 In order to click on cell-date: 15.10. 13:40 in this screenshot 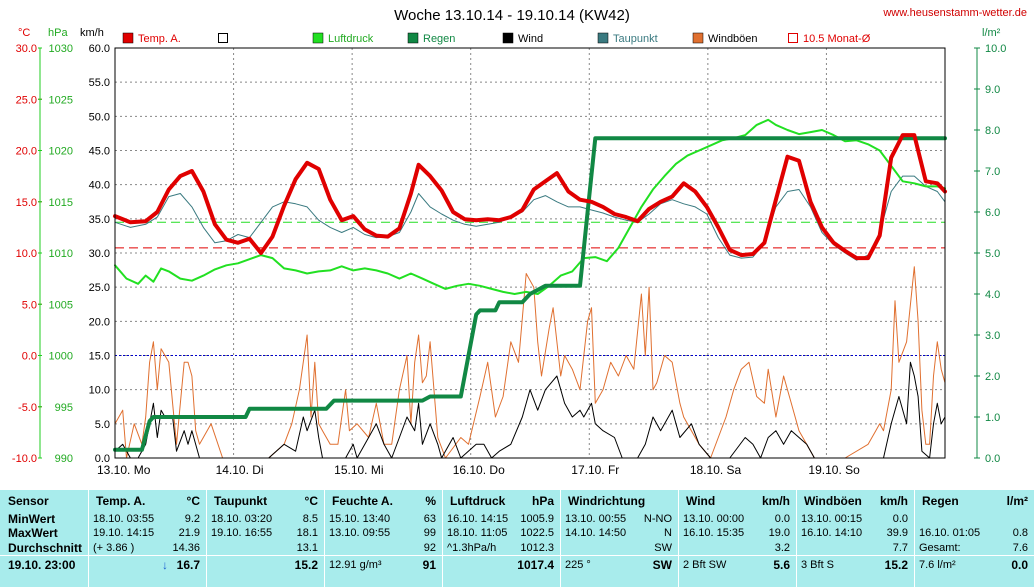, I will do `click(360, 519)`.